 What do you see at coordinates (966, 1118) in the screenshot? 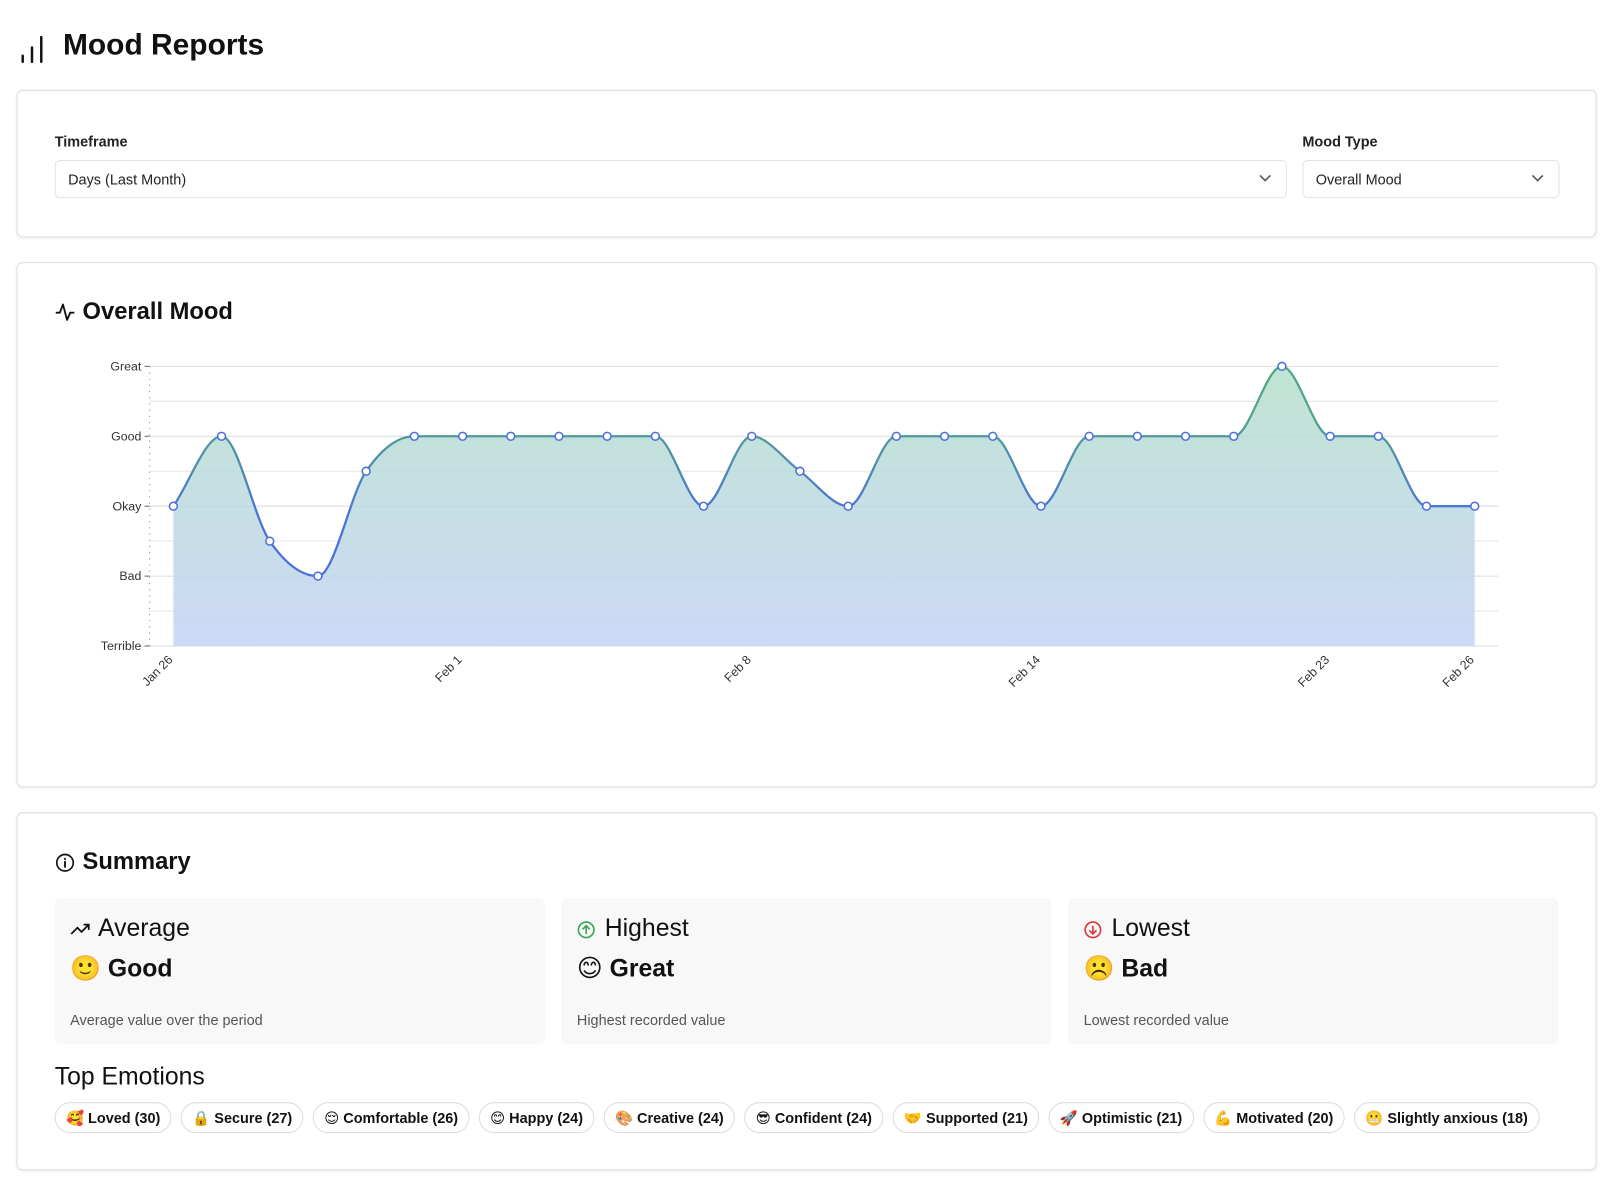
I see `emotion-chip: 🤝 Supported (21)` at bounding box center [966, 1118].